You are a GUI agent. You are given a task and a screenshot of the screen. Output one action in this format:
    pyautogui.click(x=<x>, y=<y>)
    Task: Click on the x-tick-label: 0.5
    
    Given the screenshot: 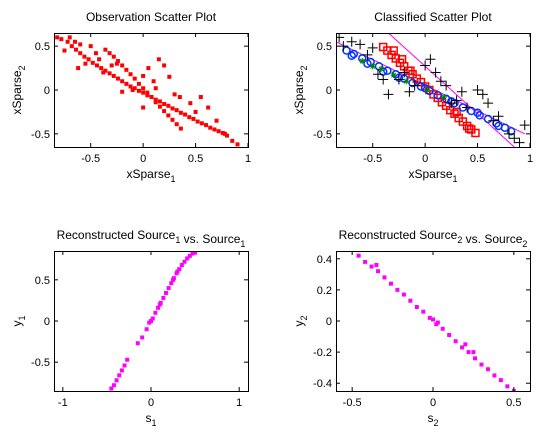 What is the action you would take?
    pyautogui.click(x=195, y=159)
    